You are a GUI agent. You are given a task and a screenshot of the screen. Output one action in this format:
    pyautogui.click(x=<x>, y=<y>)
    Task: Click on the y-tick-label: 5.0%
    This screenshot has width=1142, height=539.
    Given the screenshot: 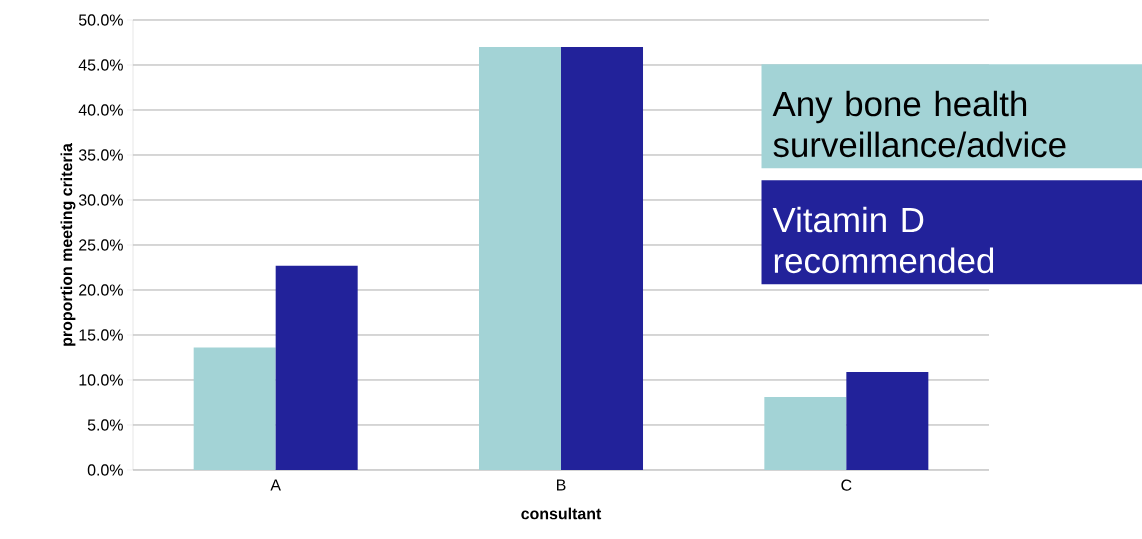 What is the action you would take?
    pyautogui.click(x=105, y=425)
    